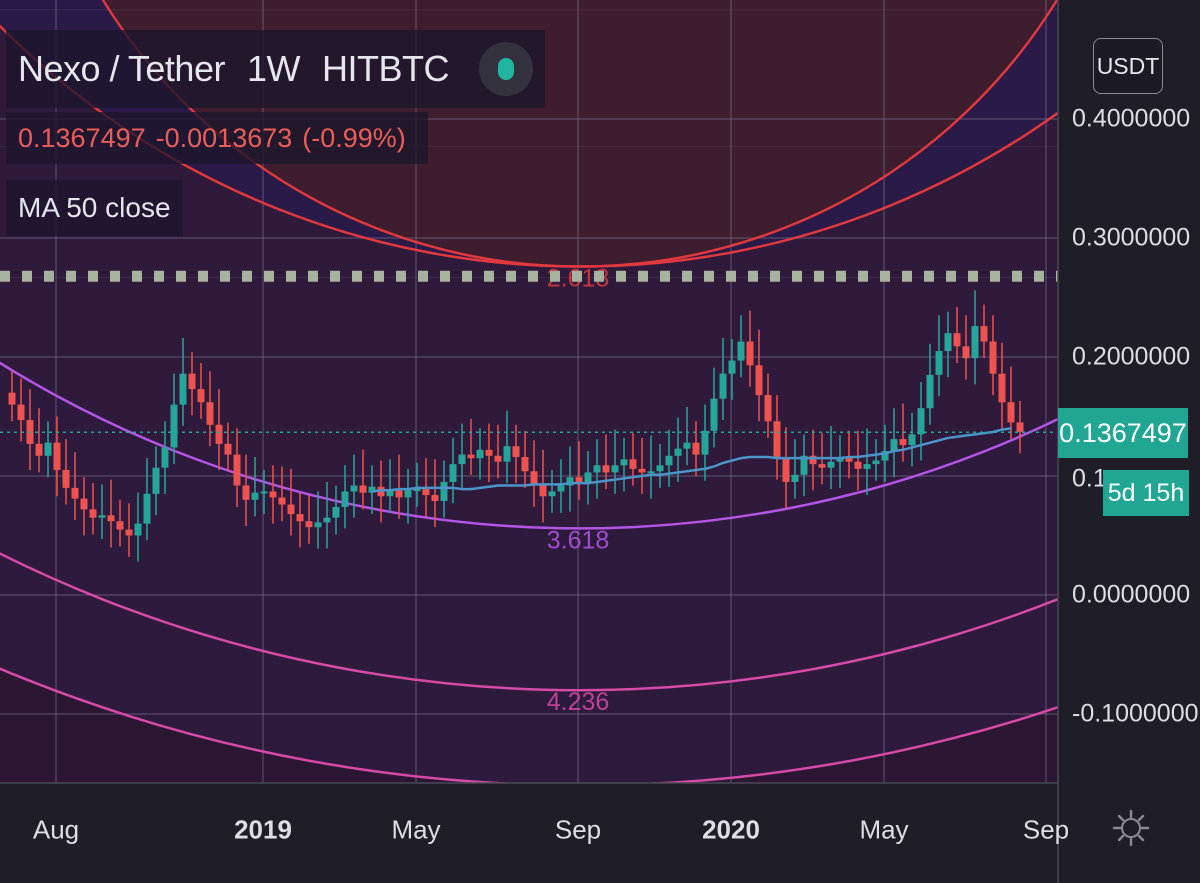  I want to click on time-axis-bg, so click(529, 833).